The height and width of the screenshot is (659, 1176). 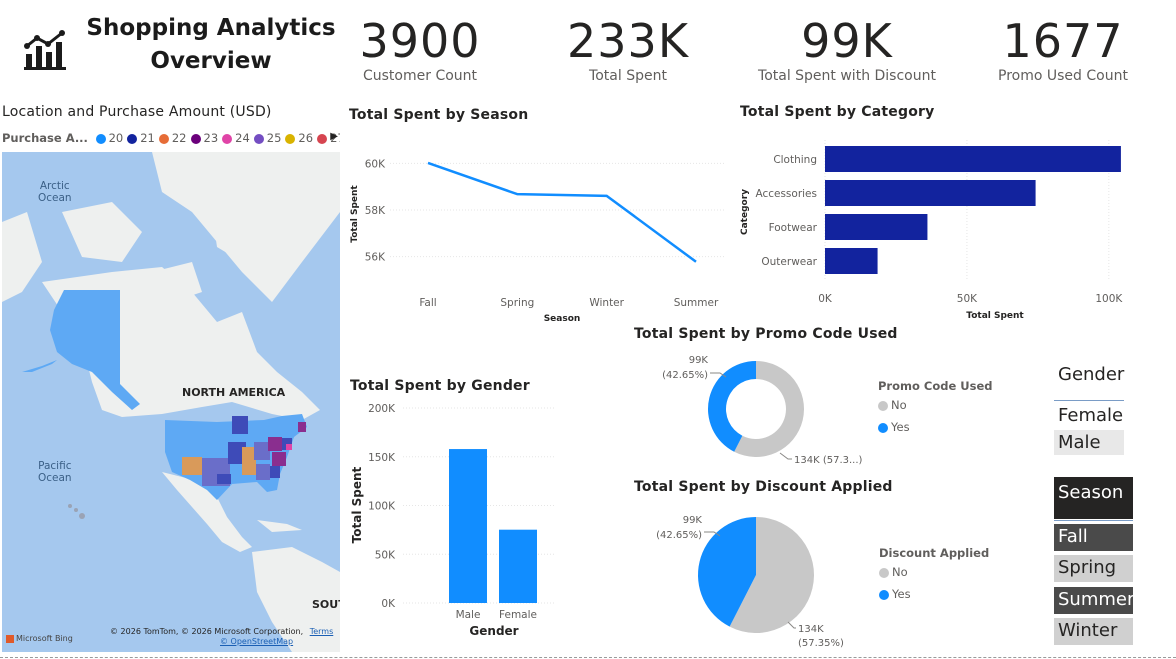 I want to click on label-pacific-ocean: Pacific Ocean, so click(x=55, y=472).